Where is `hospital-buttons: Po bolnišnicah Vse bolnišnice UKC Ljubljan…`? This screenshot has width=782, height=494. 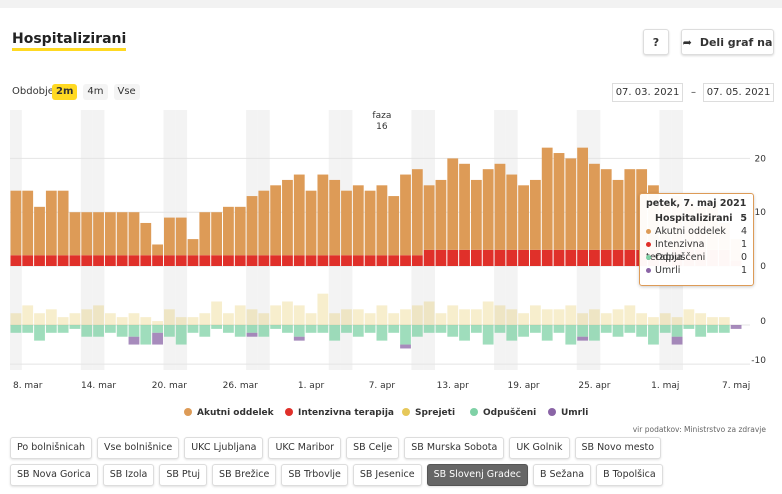
hospital-buttons: Po bolnišnicah Vse bolnišnice UKC Ljubljan… is located at coordinates (380, 461).